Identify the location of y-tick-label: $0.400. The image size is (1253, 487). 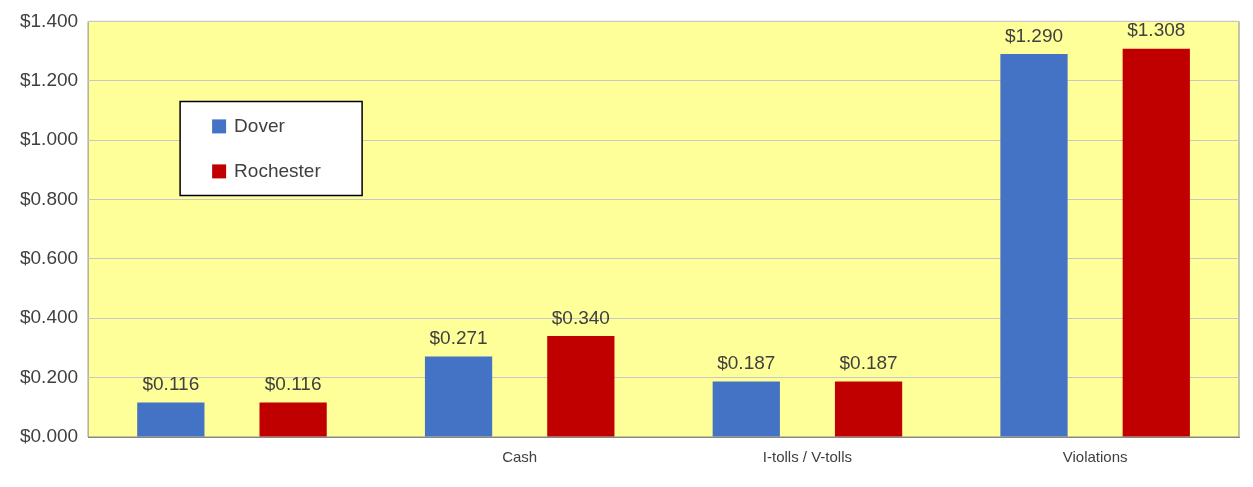
(49, 317).